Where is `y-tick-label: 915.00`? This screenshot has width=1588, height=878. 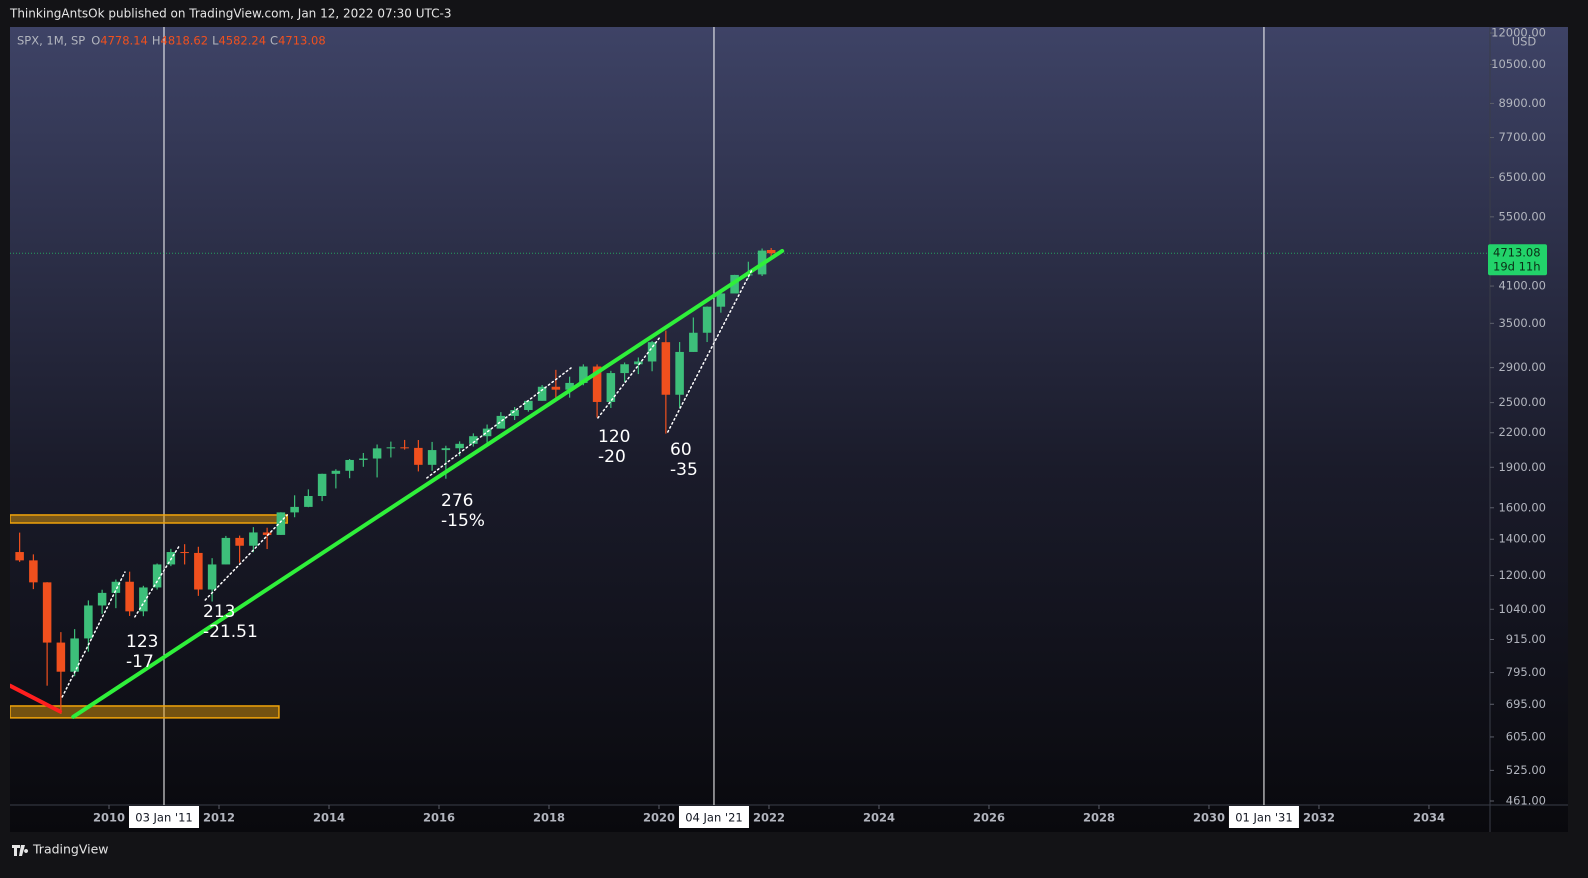
y-tick-label: 915.00 is located at coordinates (1526, 639).